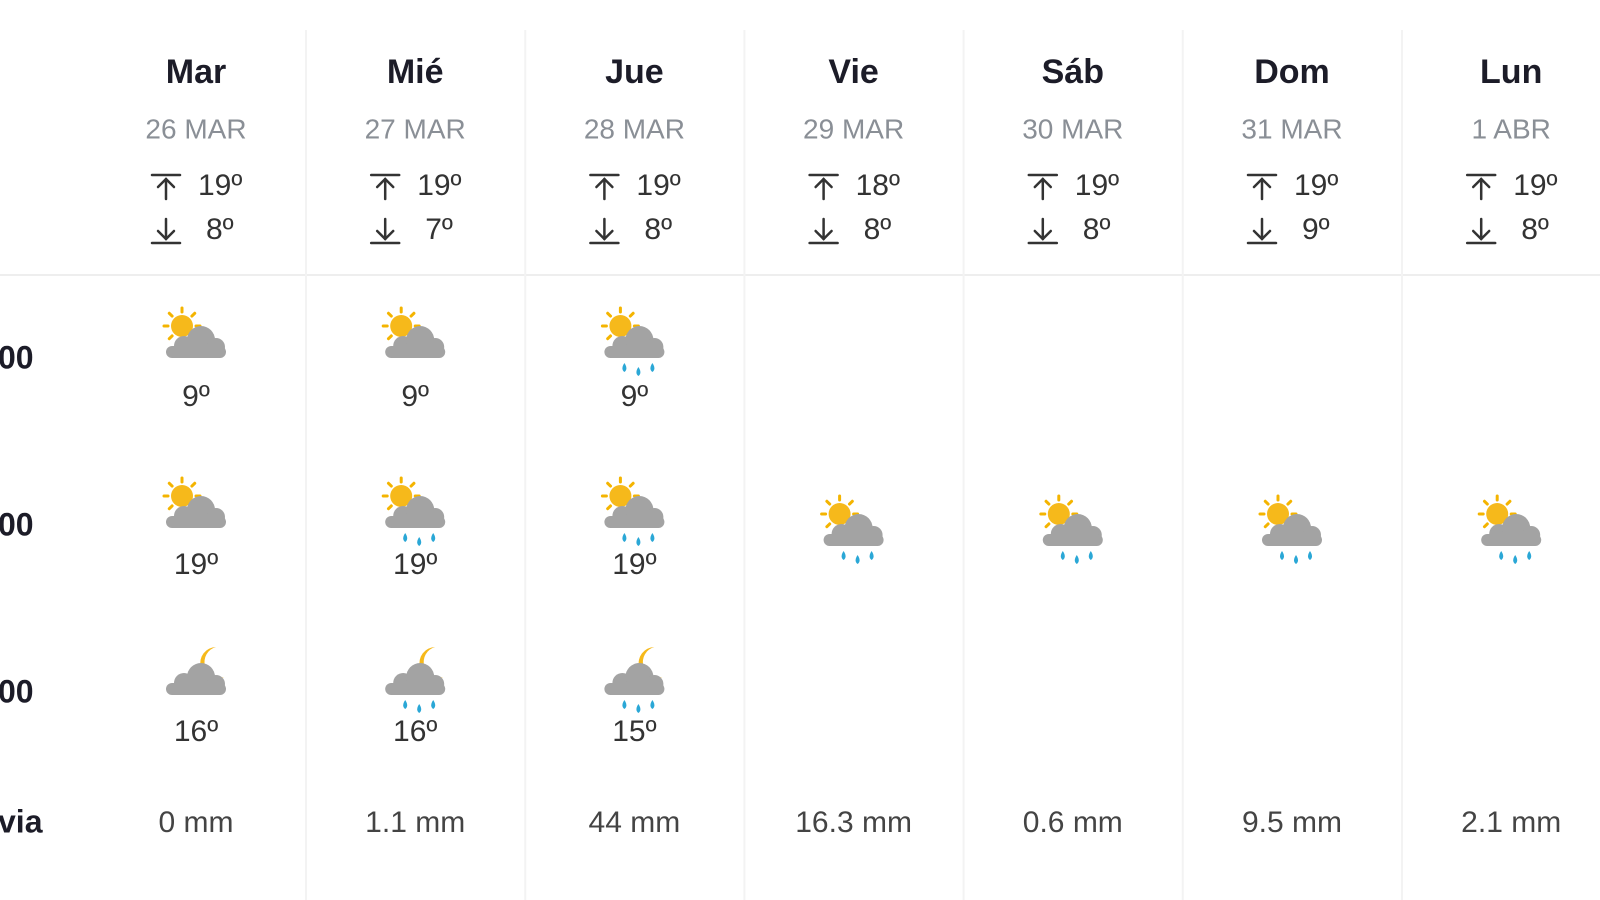 This screenshot has width=1600, height=900. I want to click on rain-amount: 2.1 mm, so click(1511, 822).